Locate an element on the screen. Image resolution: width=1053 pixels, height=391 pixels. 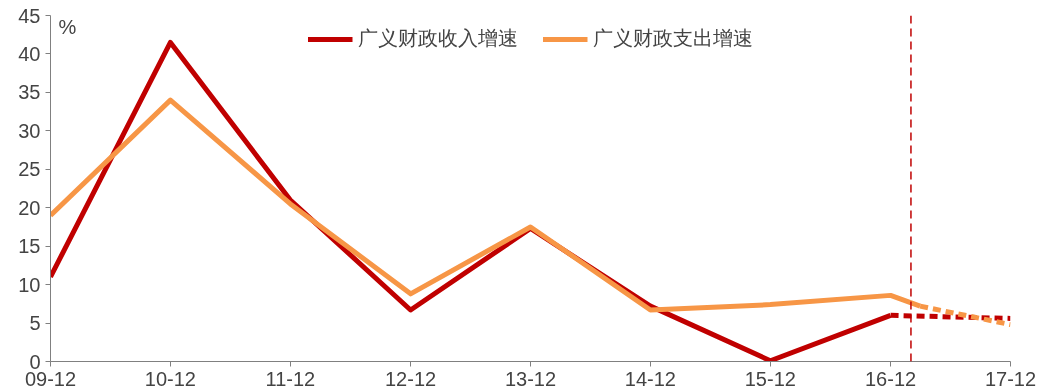
y-tick-label: 0 is located at coordinates (35, 361).